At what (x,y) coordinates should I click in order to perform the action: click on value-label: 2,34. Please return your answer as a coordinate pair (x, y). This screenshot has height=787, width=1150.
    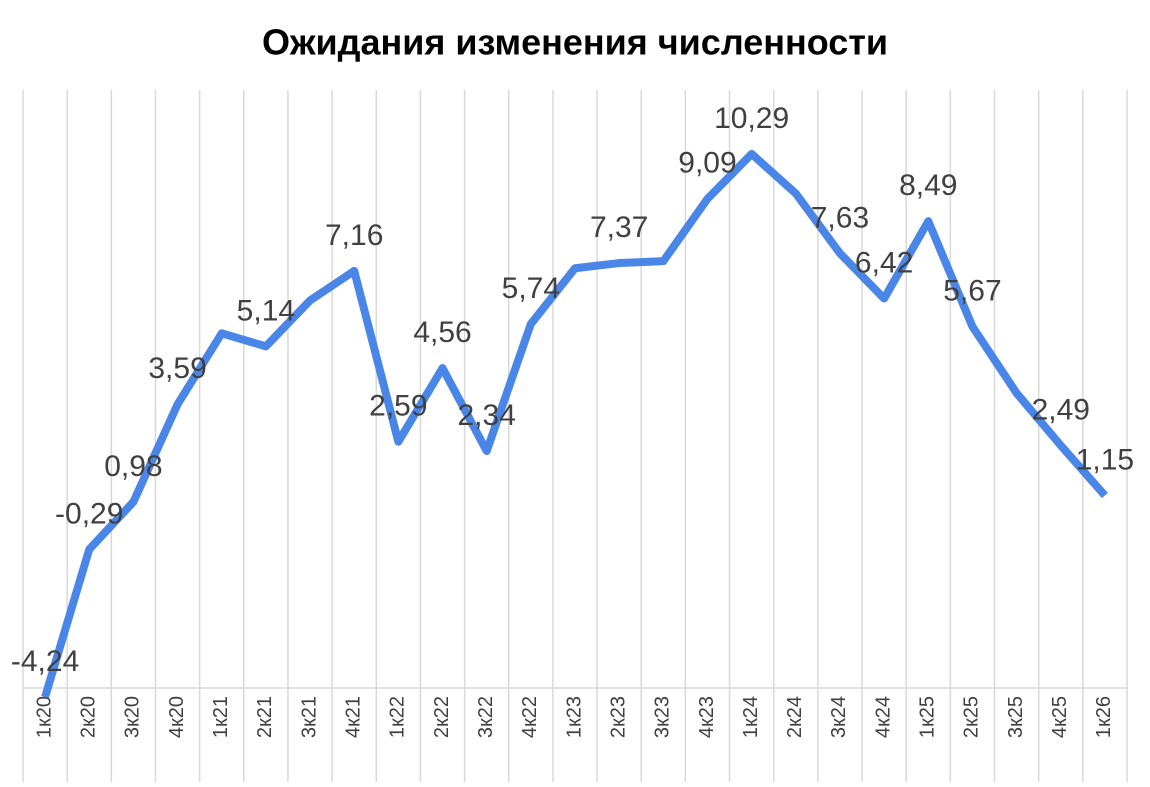
    Looking at the image, I should click on (486, 415).